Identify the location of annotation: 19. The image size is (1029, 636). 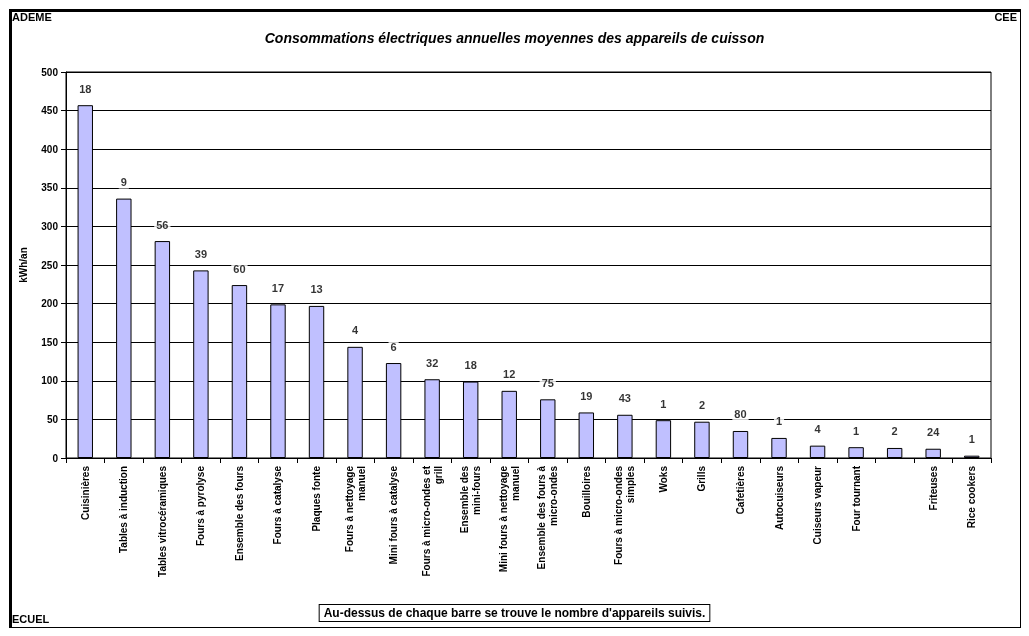
(586, 395).